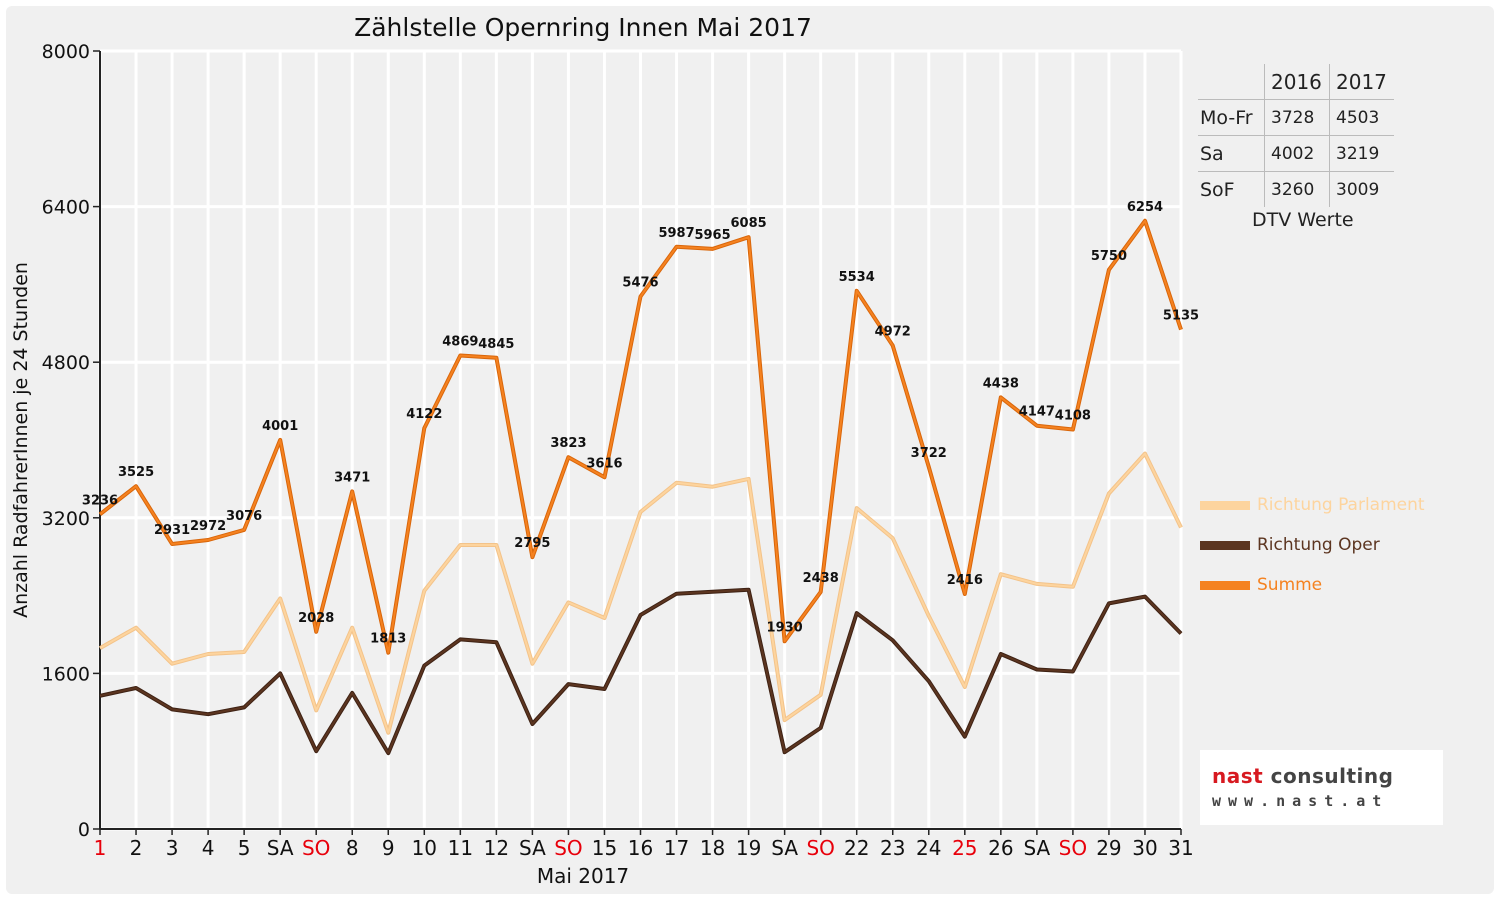 This screenshot has width=1500, height=900. Describe the element at coordinates (893, 331) in the screenshot. I see `data-label: 4972` at that location.